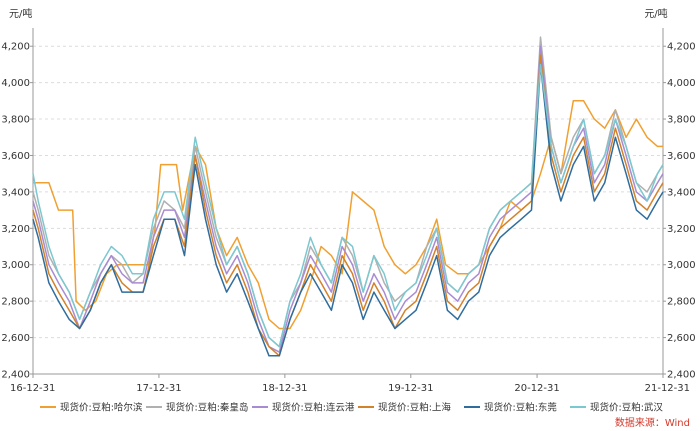  I want to click on y-tick-left-2600: 2,600, so click(15, 338).